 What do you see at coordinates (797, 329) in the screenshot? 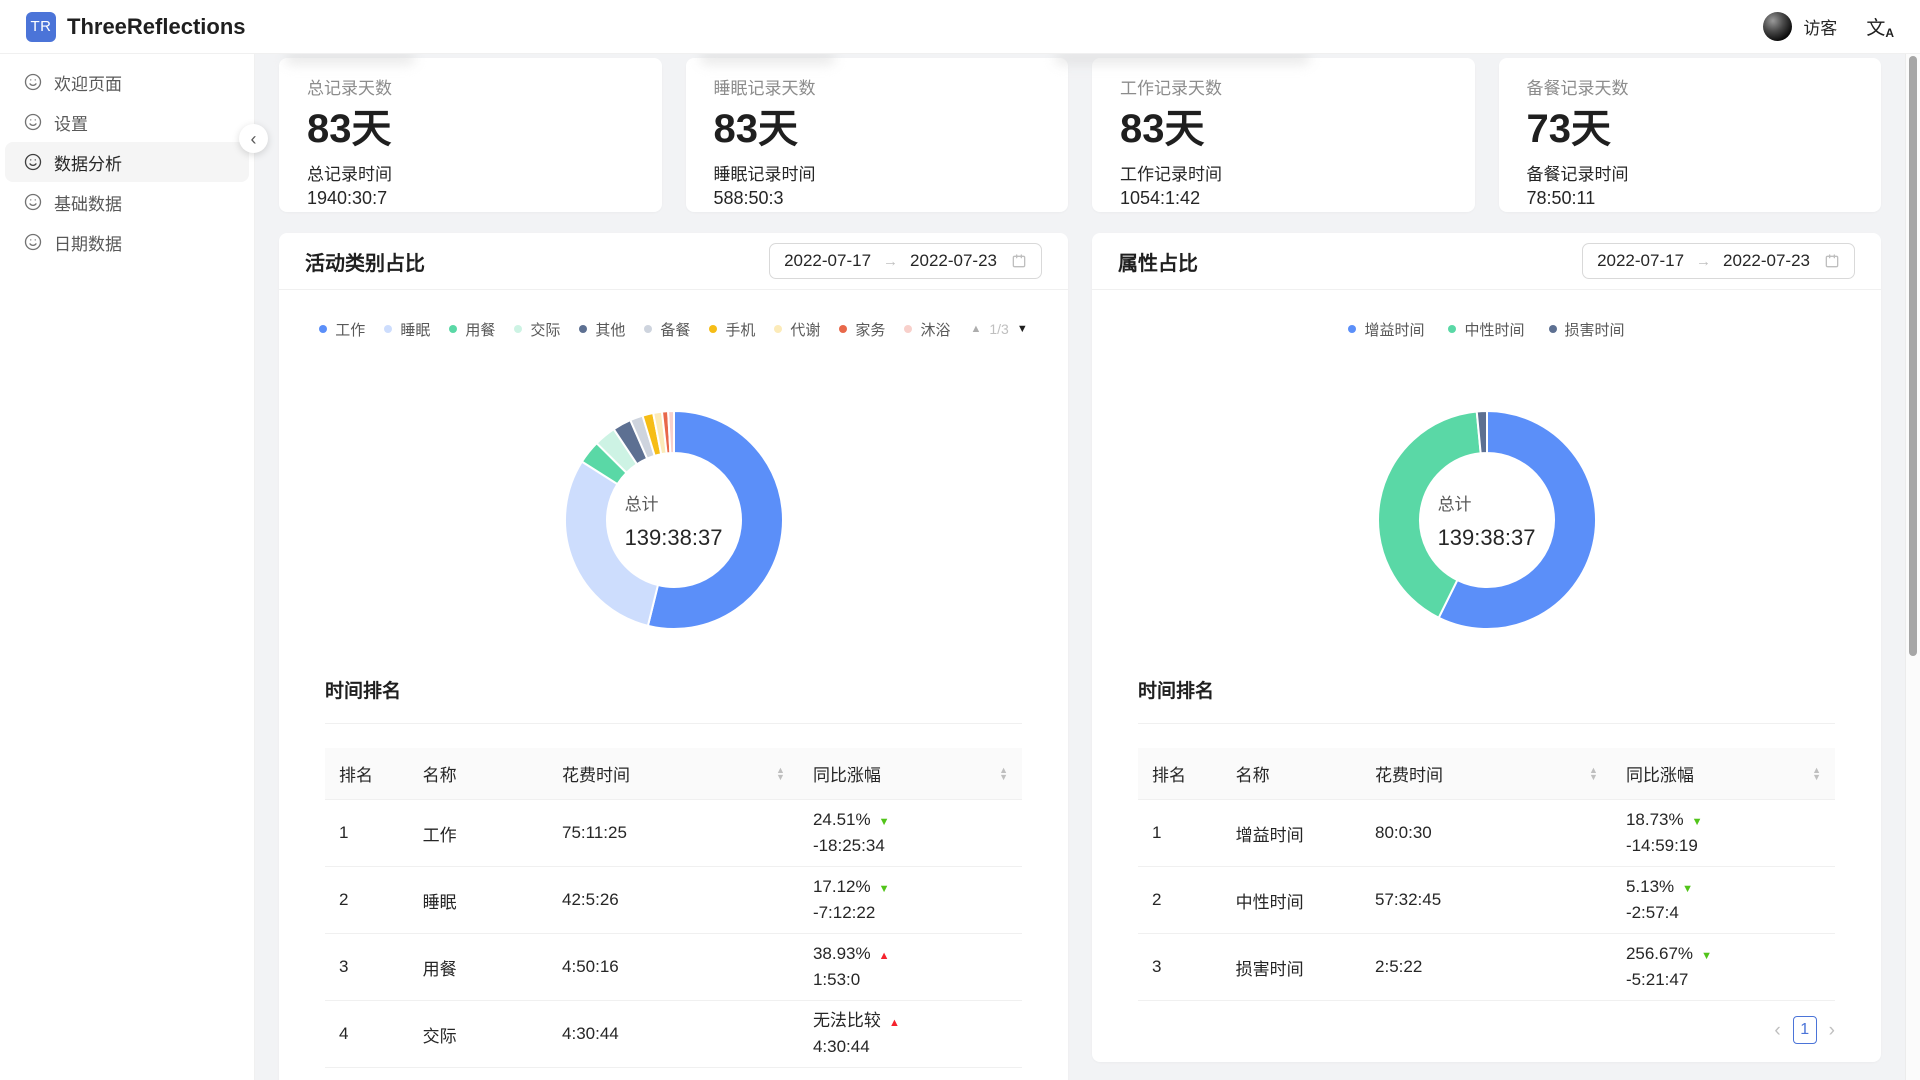
I see `legend-item: 代谢` at bounding box center [797, 329].